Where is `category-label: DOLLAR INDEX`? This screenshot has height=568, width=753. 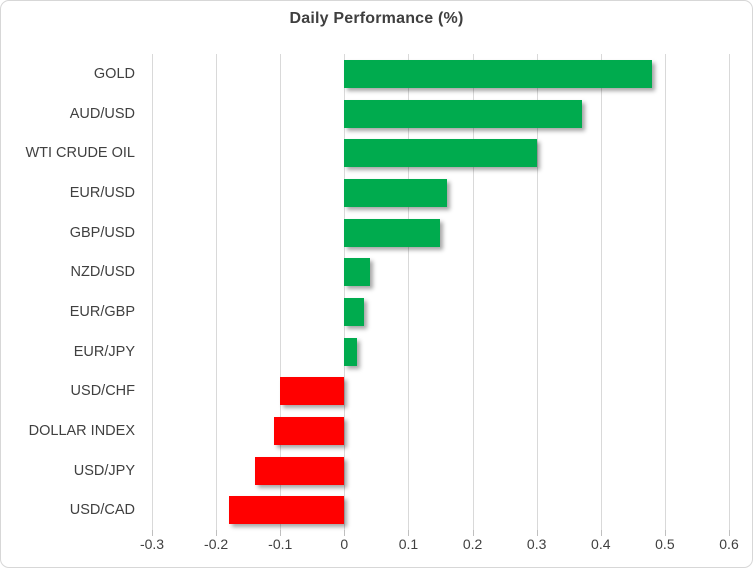 category-label: DOLLAR INDEX is located at coordinates (81, 430).